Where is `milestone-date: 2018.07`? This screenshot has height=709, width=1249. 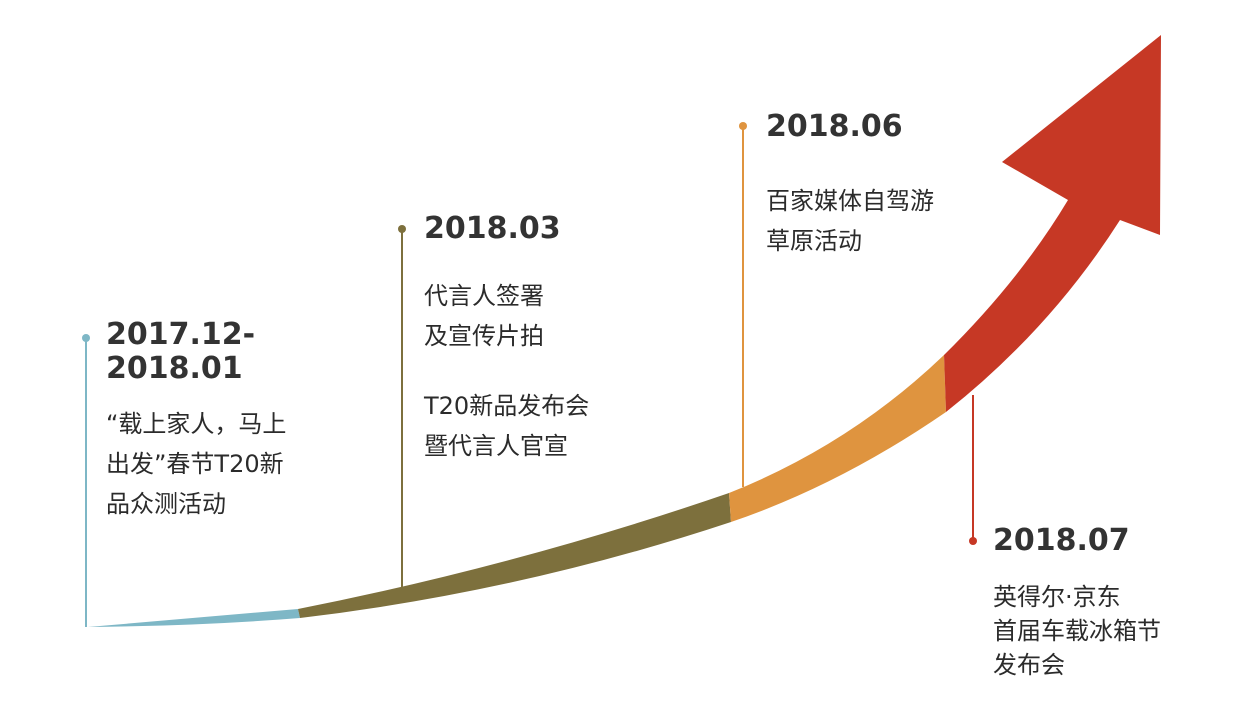
milestone-date: 2018.07 is located at coordinates (1061, 540).